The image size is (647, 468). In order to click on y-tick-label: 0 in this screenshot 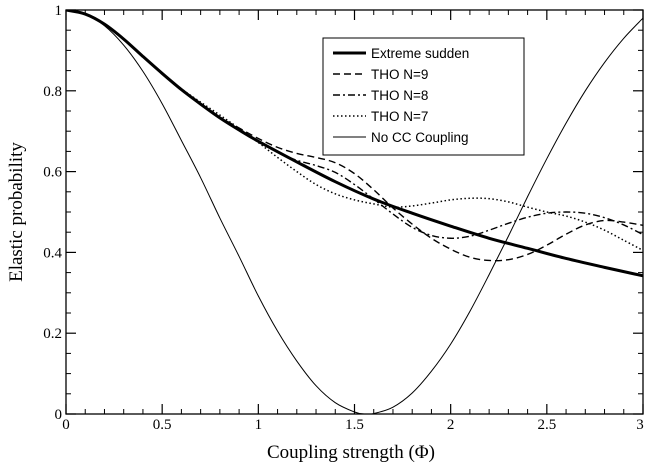, I will do `click(59, 415)`.